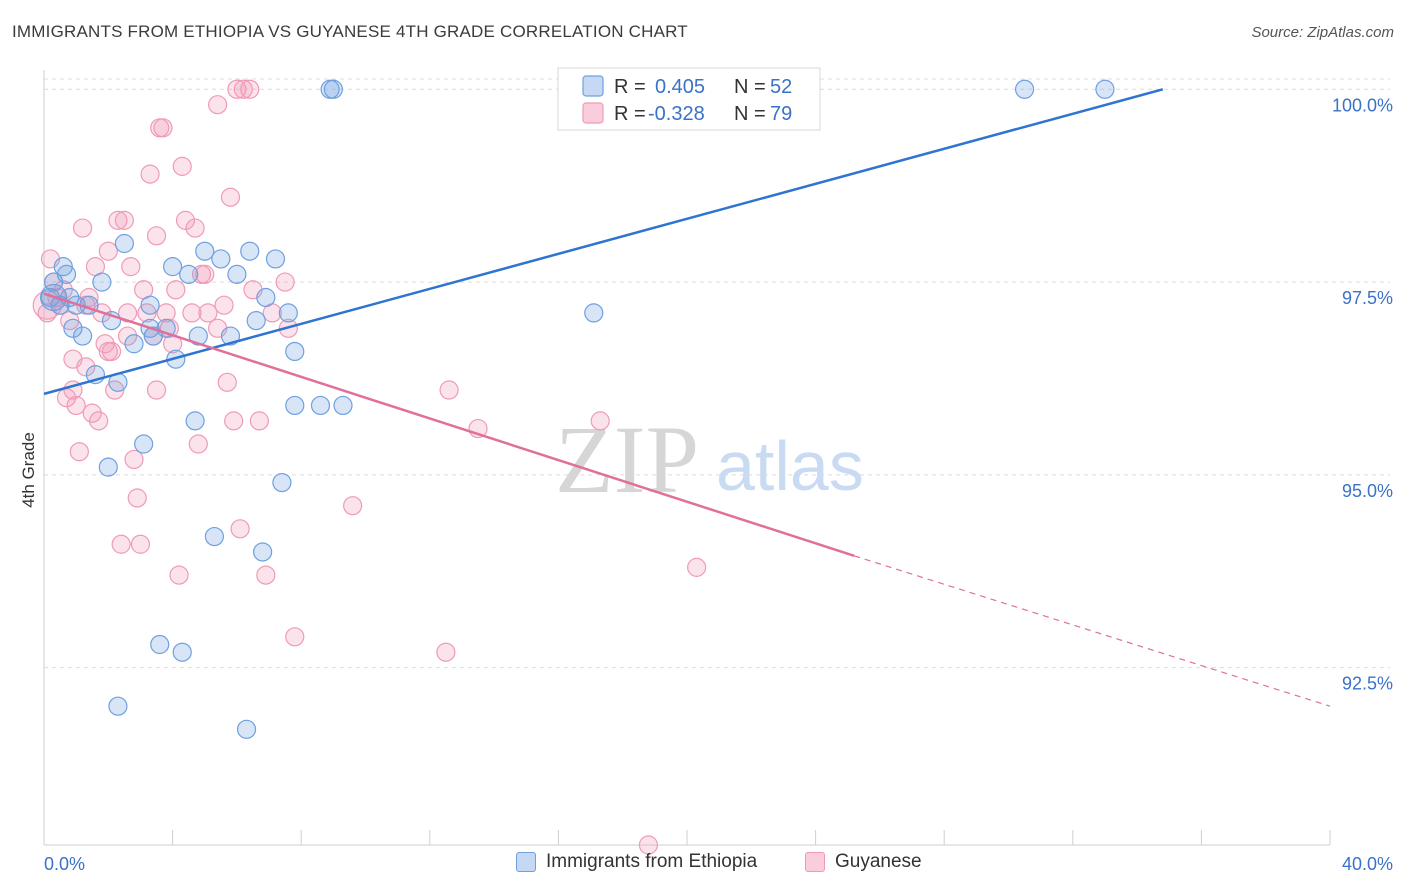 The image size is (1406, 892). What do you see at coordinates (1092, 631) in the screenshot?
I see `trendline-guyanese-extension` at bounding box center [1092, 631].